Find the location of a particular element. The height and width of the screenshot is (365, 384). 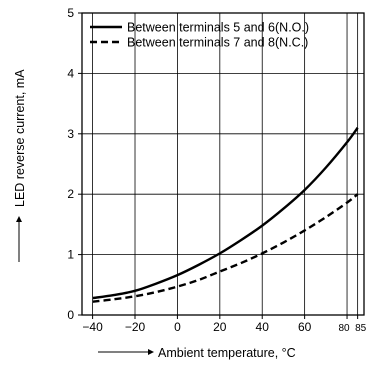

y-axis-ticks: 0 1 2 3 4 5 is located at coordinates (74, 164).